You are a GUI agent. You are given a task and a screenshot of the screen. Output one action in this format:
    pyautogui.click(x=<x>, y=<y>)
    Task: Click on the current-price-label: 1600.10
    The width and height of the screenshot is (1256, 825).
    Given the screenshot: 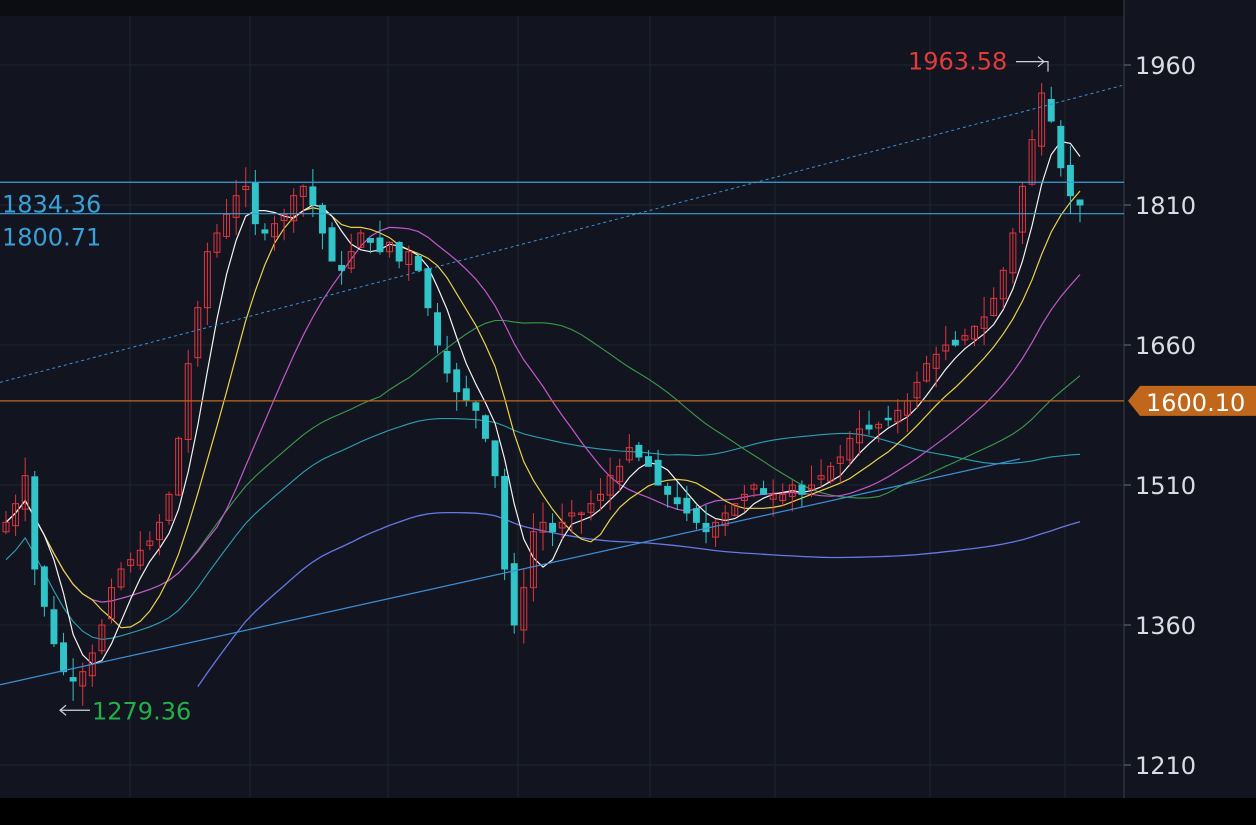 What is the action you would take?
    pyautogui.click(x=1195, y=403)
    